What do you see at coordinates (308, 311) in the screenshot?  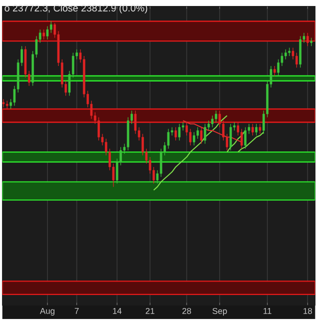 I see `x-tick-label: 18` at bounding box center [308, 311].